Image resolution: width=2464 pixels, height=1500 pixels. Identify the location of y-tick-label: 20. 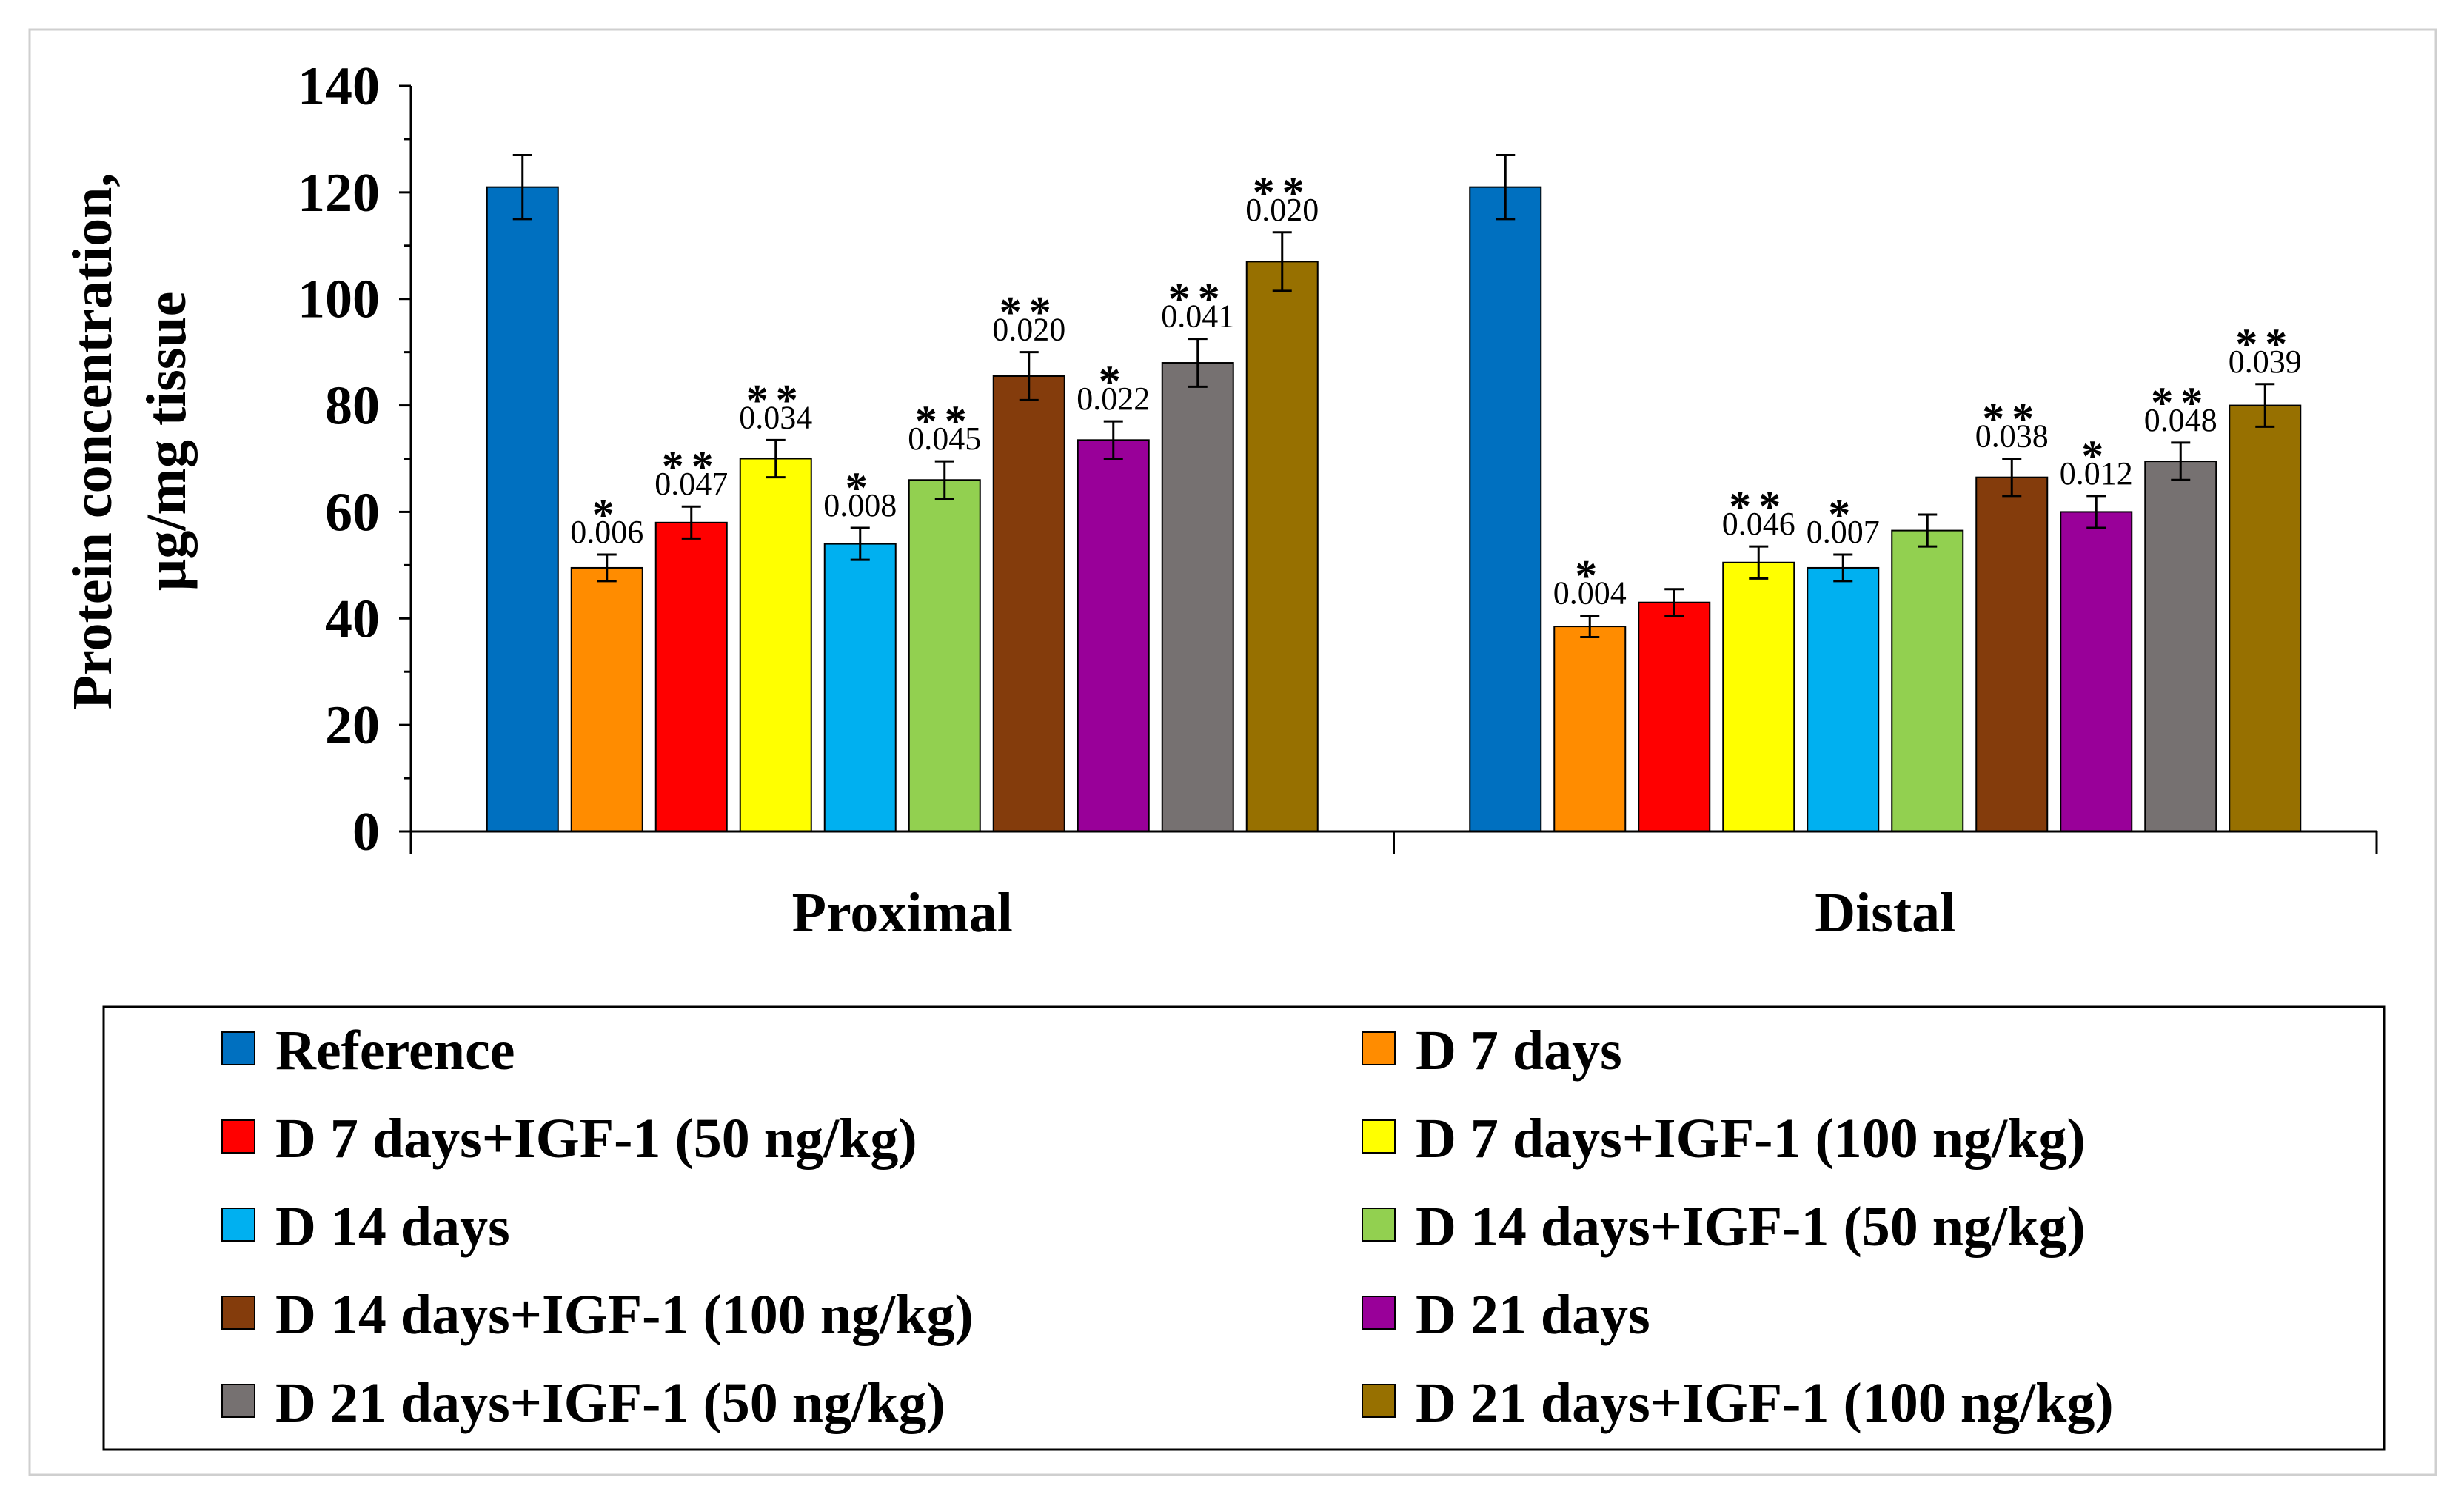
(352, 725).